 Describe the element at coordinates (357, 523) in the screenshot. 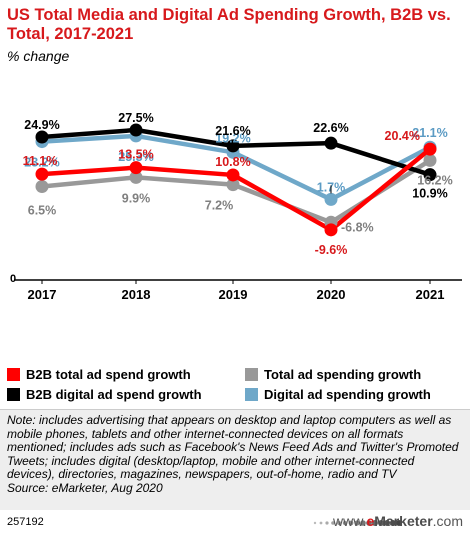

I see `brand-dots-decoration` at that location.